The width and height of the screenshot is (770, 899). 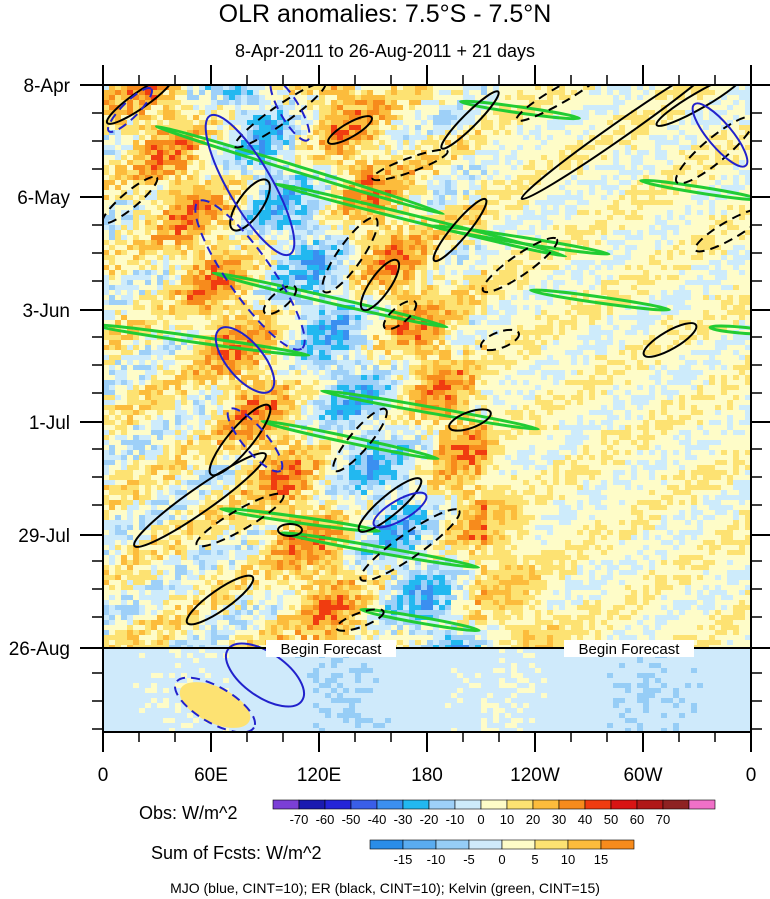 I want to click on y-tick-label: 1-Jul, so click(x=49, y=423).